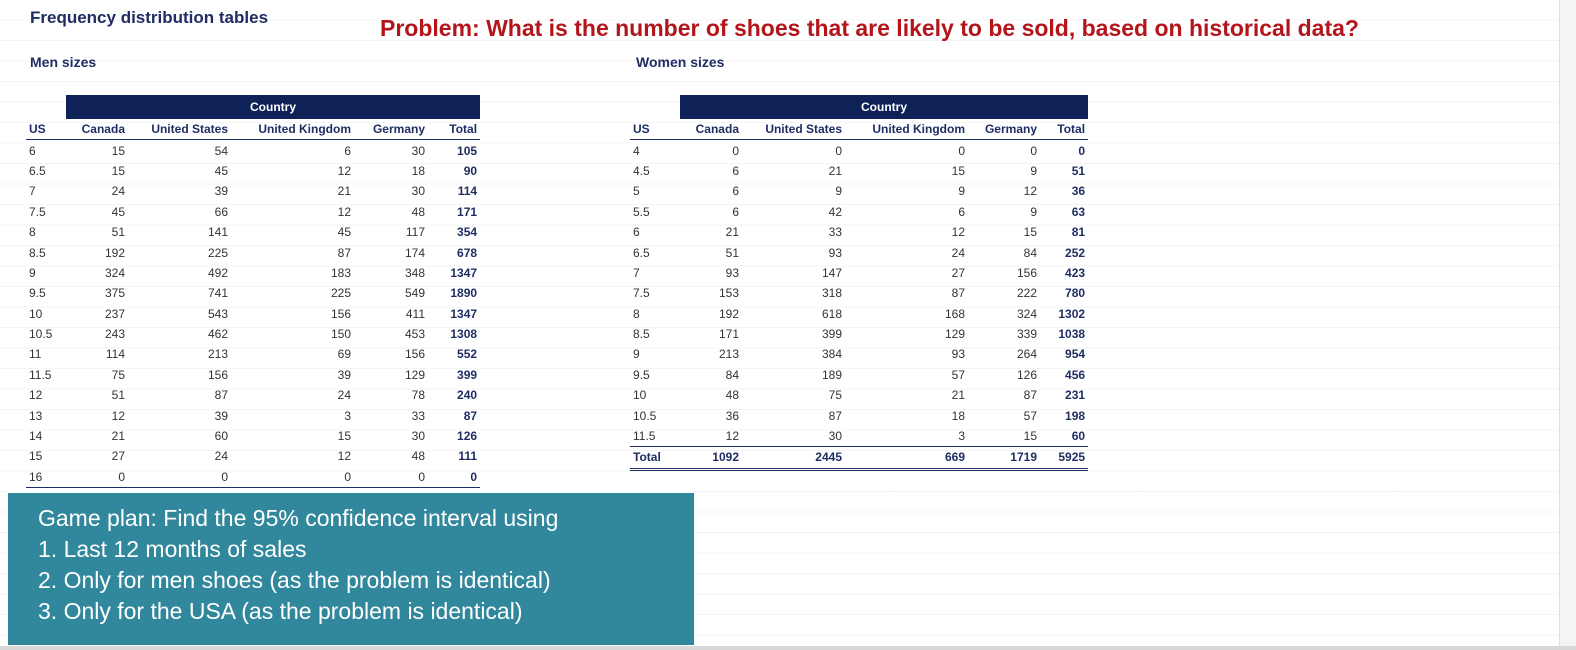  What do you see at coordinates (641, 211) in the screenshot?
I see `table-cell: 5.5` at bounding box center [641, 211].